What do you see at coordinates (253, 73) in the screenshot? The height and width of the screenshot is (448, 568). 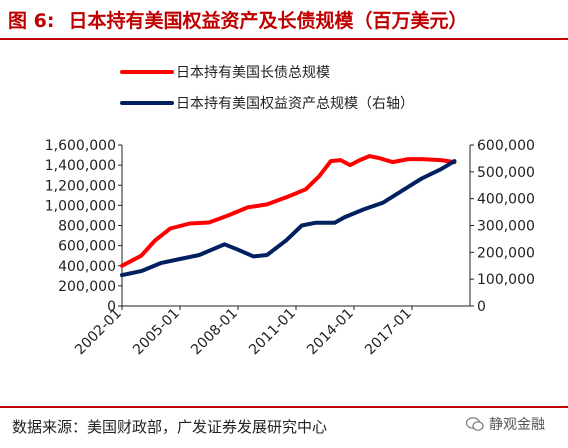 I see `legend-label-bond: 日本持有美国长债总规模` at bounding box center [253, 73].